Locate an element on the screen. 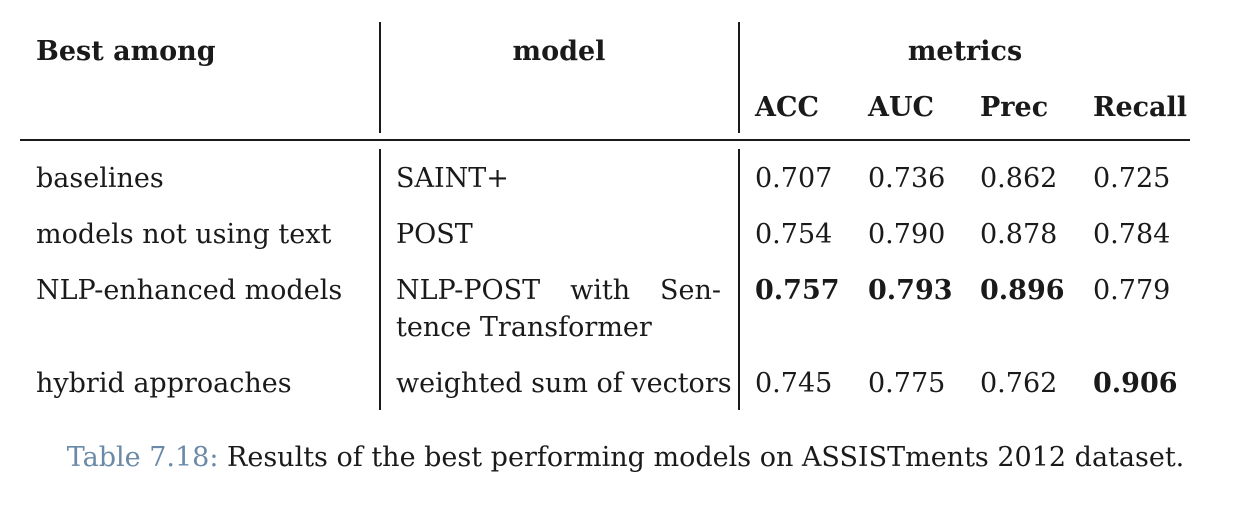 The width and height of the screenshot is (1251, 520). row-2-acc: 0.754 is located at coordinates (794, 234).